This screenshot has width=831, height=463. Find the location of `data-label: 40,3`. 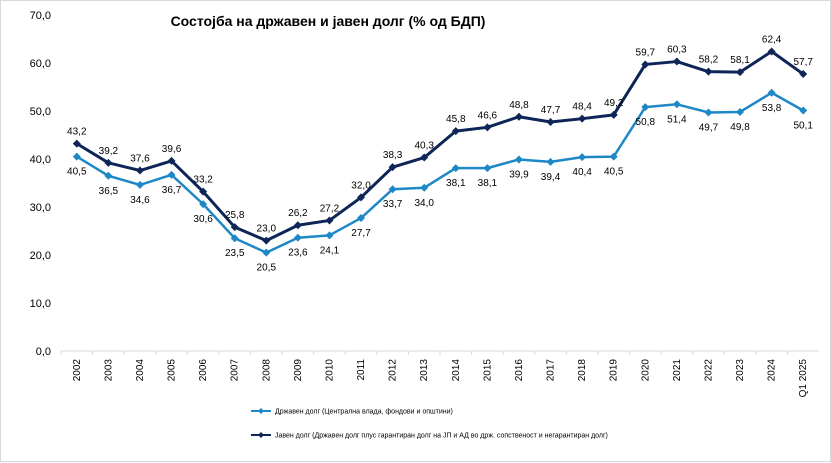

data-label: 40,3 is located at coordinates (424, 146).